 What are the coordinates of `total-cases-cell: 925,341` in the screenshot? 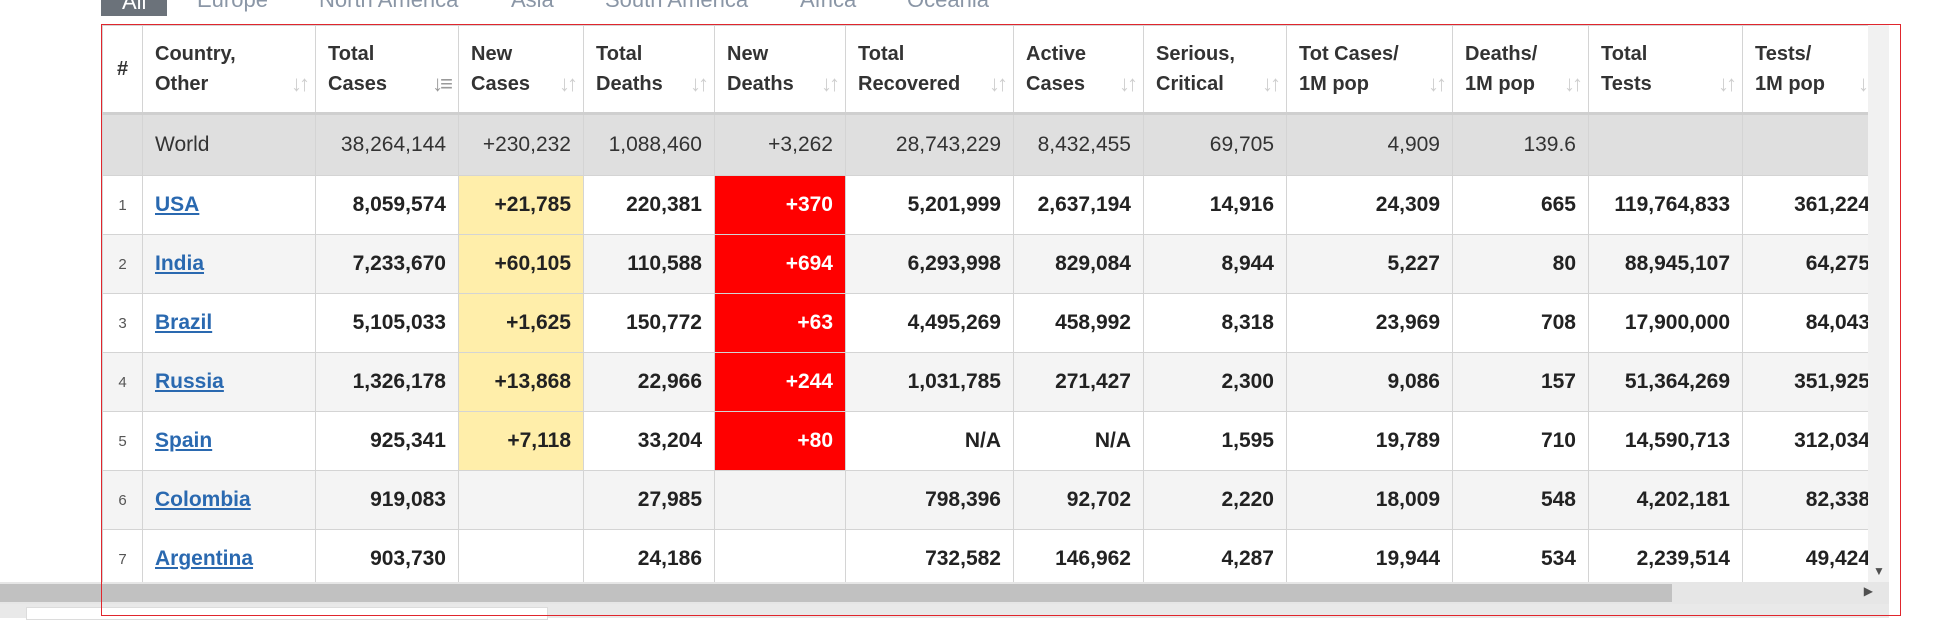 It's located at (387, 441).